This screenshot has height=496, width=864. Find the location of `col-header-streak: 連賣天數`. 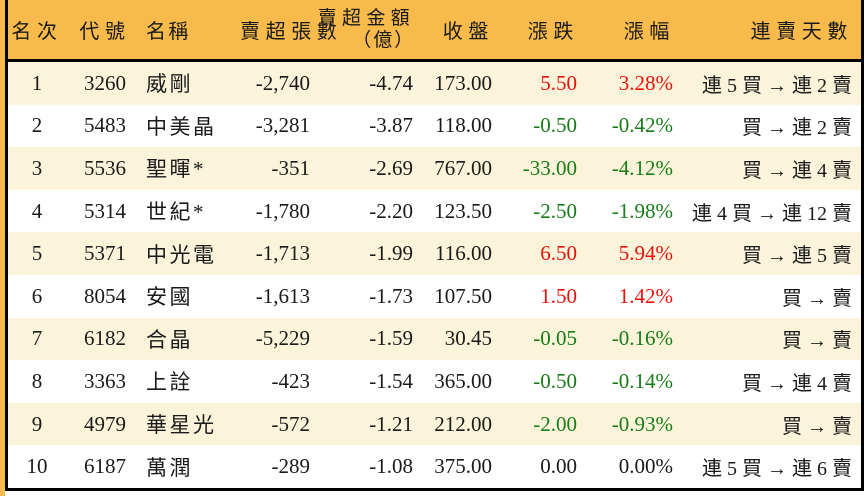

col-header-streak: 連賣天數 is located at coordinates (801, 32).